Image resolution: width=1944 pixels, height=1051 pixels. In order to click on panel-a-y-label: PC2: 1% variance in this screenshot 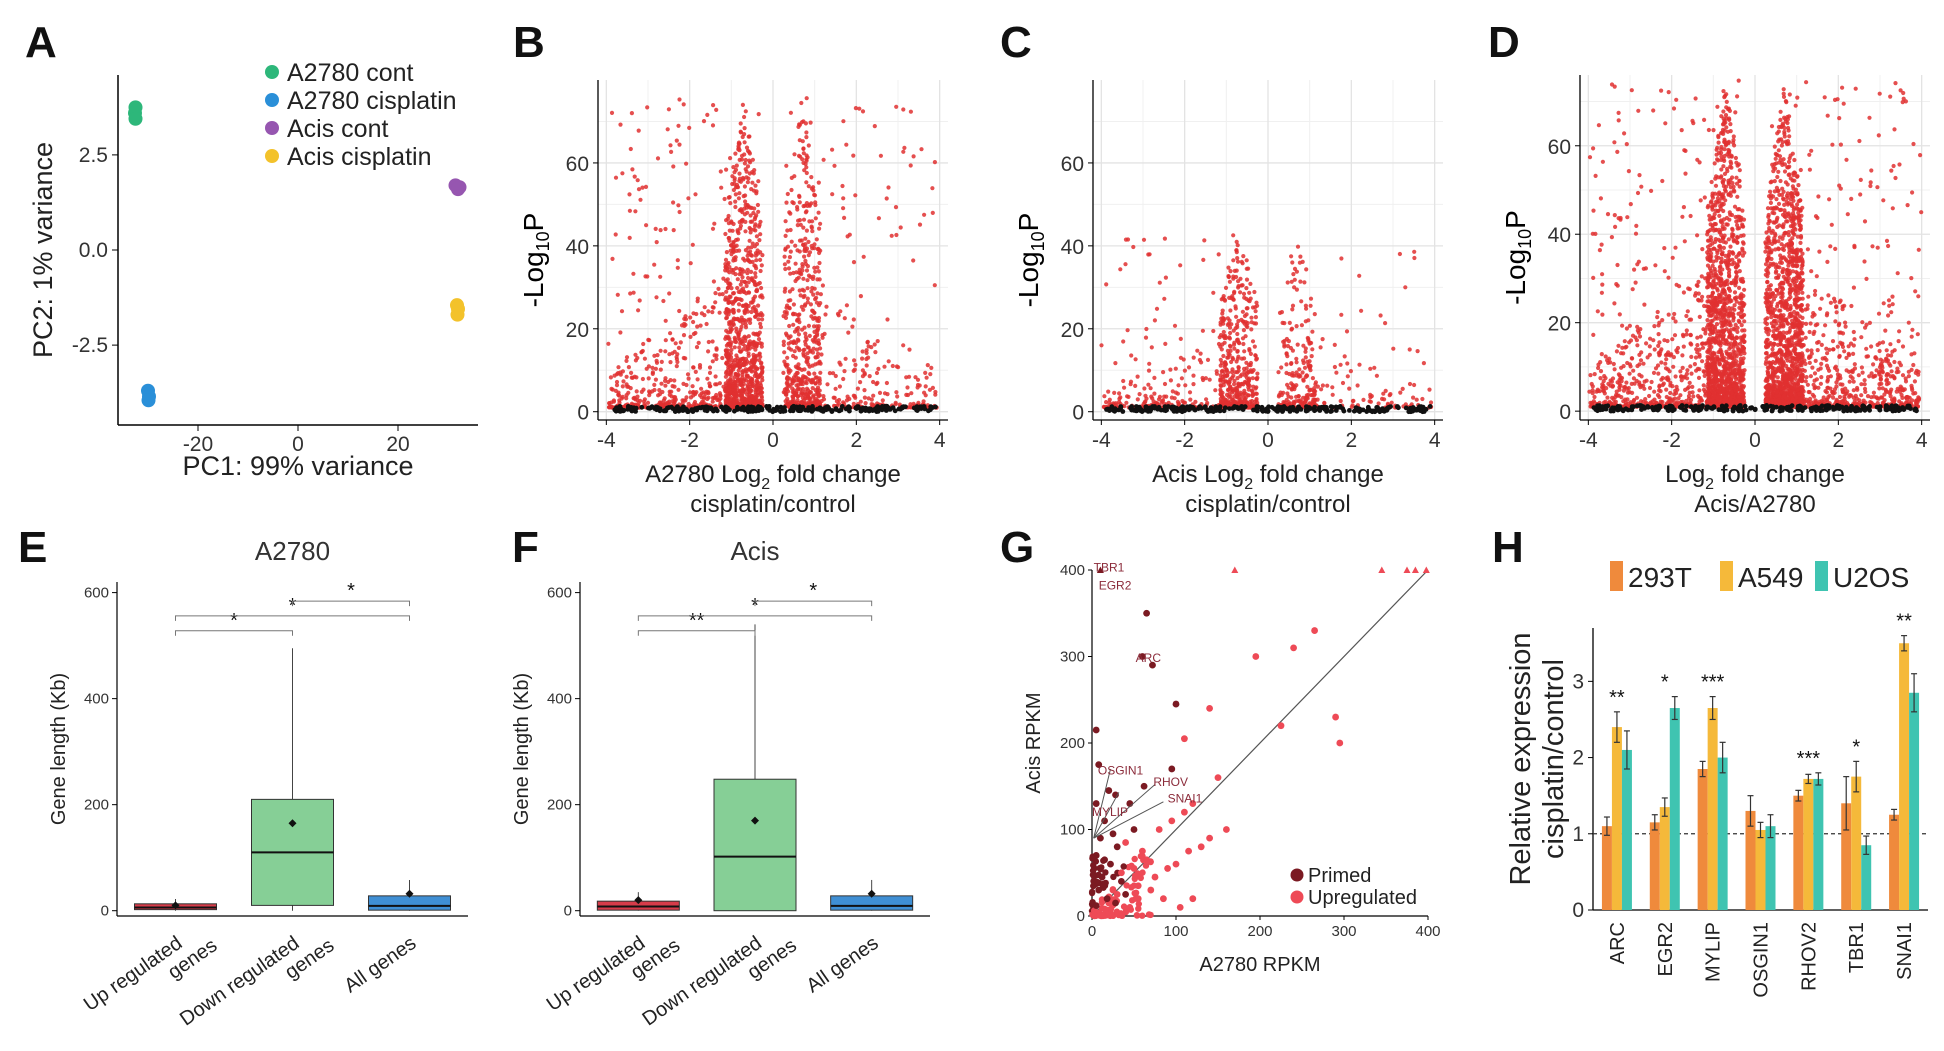, I will do `click(43, 250)`.